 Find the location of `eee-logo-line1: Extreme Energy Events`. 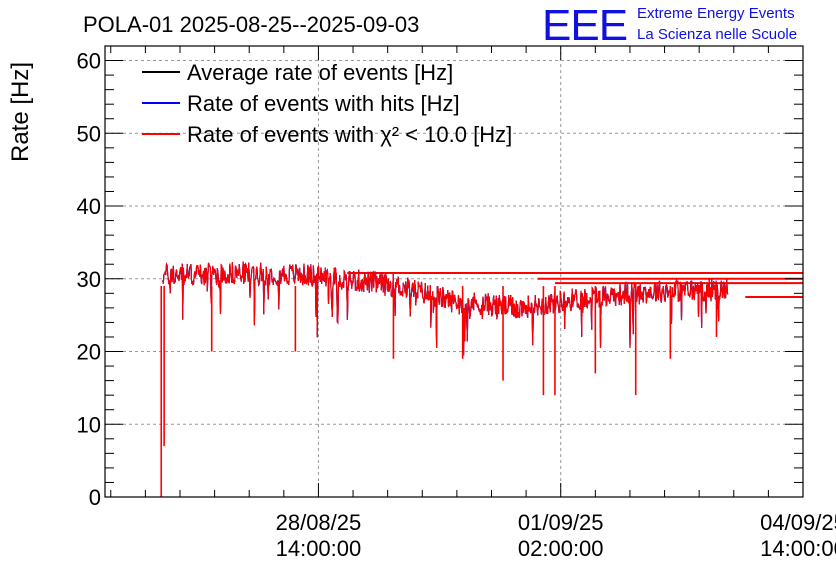

eee-logo-line1: Extreme Energy Events is located at coordinates (716, 13).